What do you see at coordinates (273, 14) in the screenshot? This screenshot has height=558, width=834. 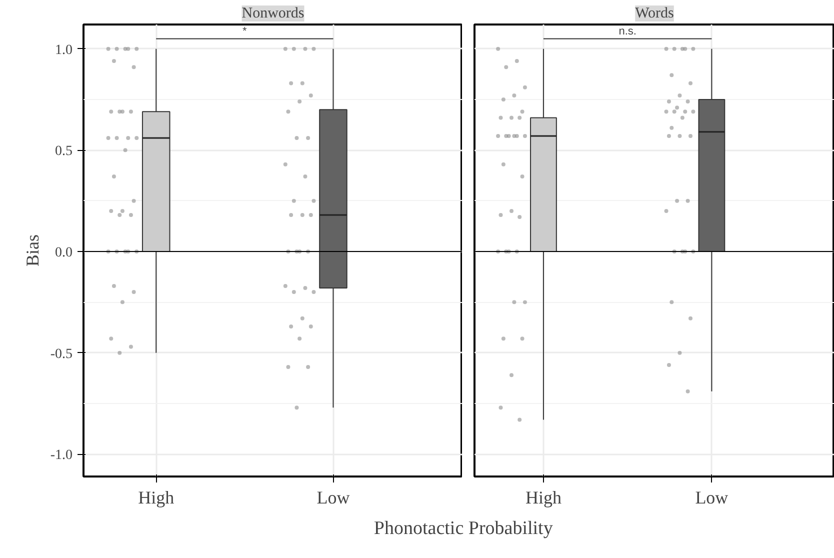 I see `chart-title: Nonwords` at bounding box center [273, 14].